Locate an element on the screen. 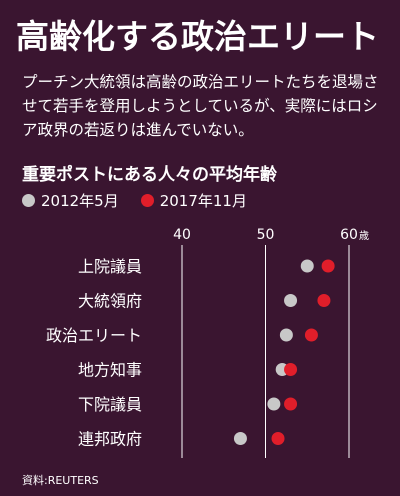  legend-item-2012: 2012年5月 is located at coordinates (70, 200).